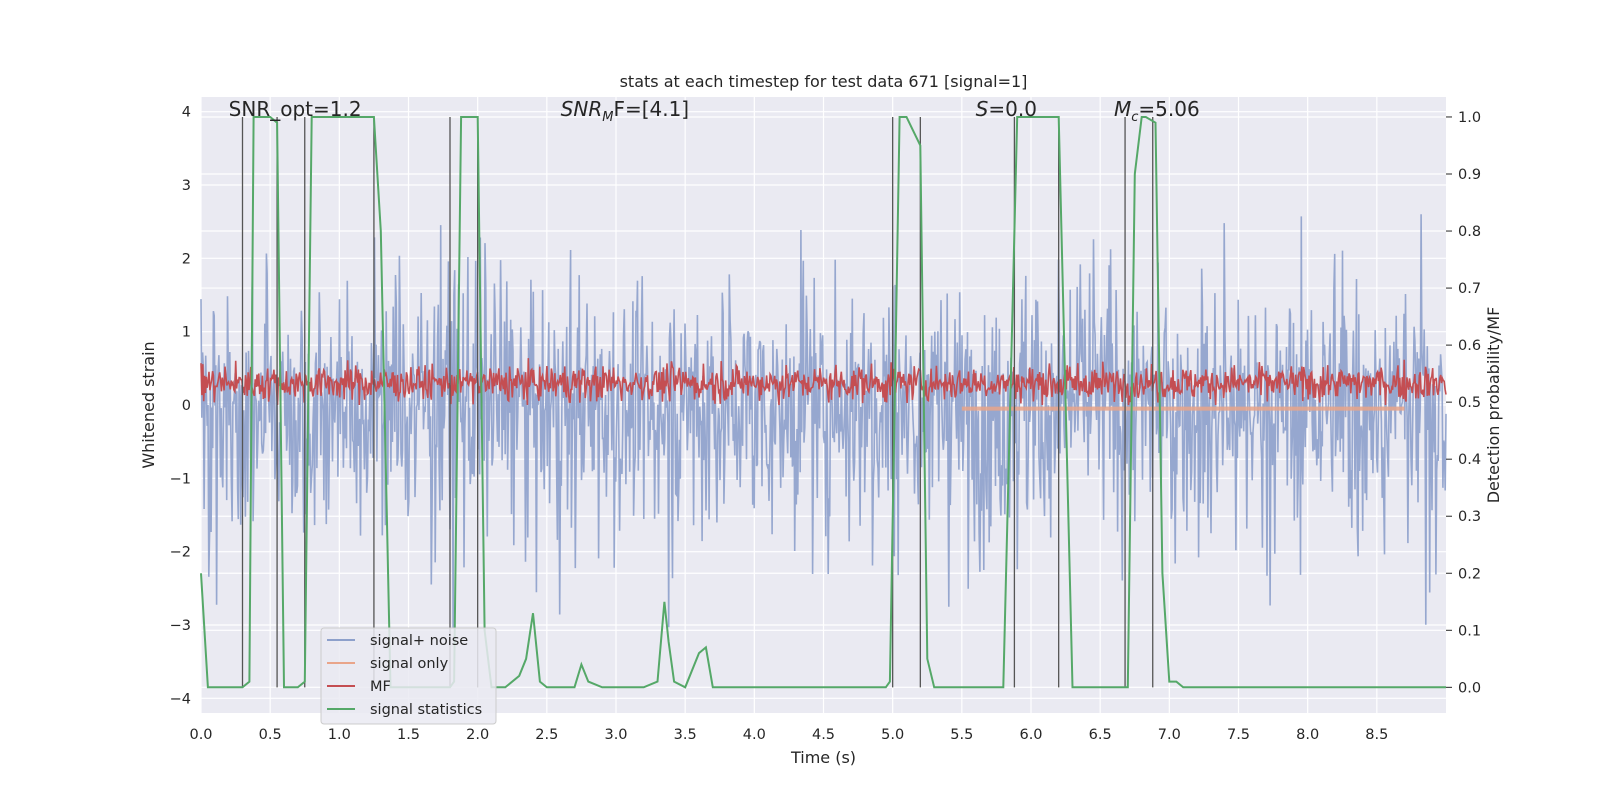 The image size is (1600, 800). Describe the element at coordinates (180, 699) in the screenshot. I see `y-left-tick-label: −4` at that location.